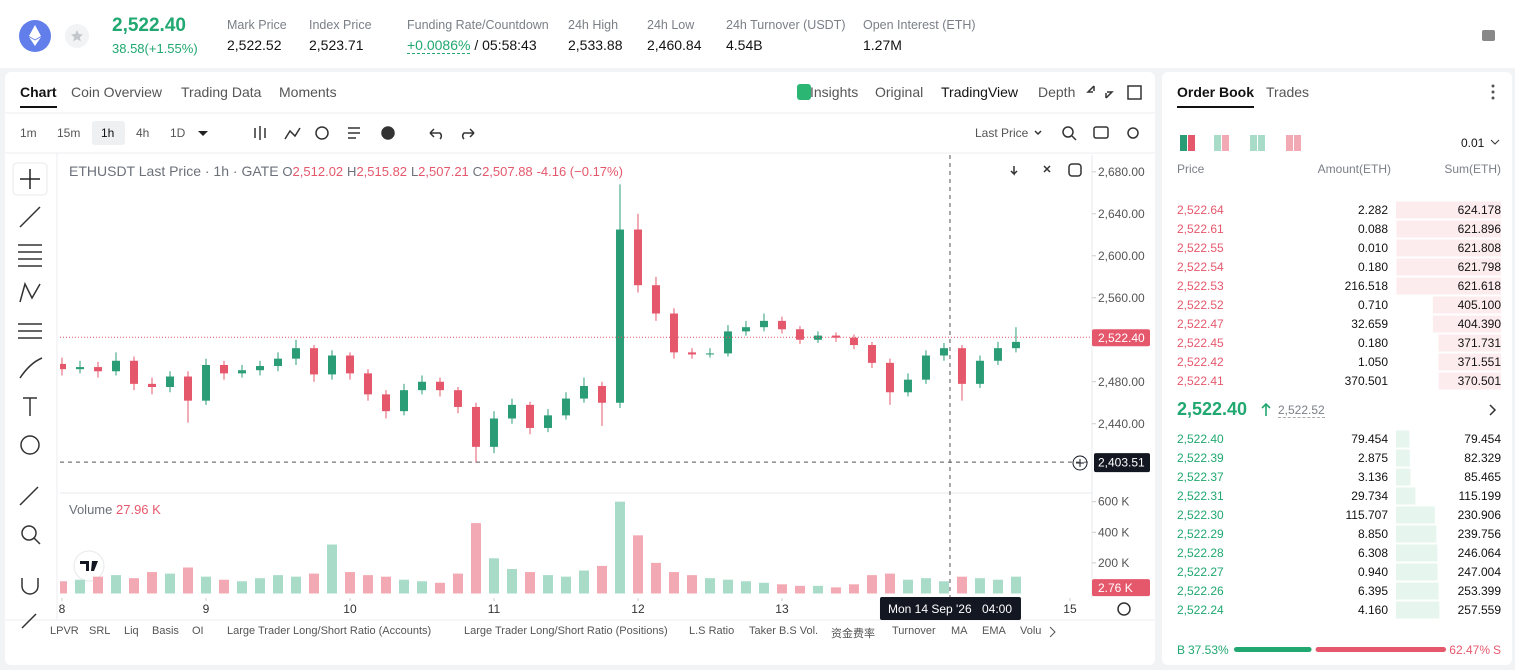 This screenshot has width=1515, height=670. I want to click on chevron, so click(1493, 410).